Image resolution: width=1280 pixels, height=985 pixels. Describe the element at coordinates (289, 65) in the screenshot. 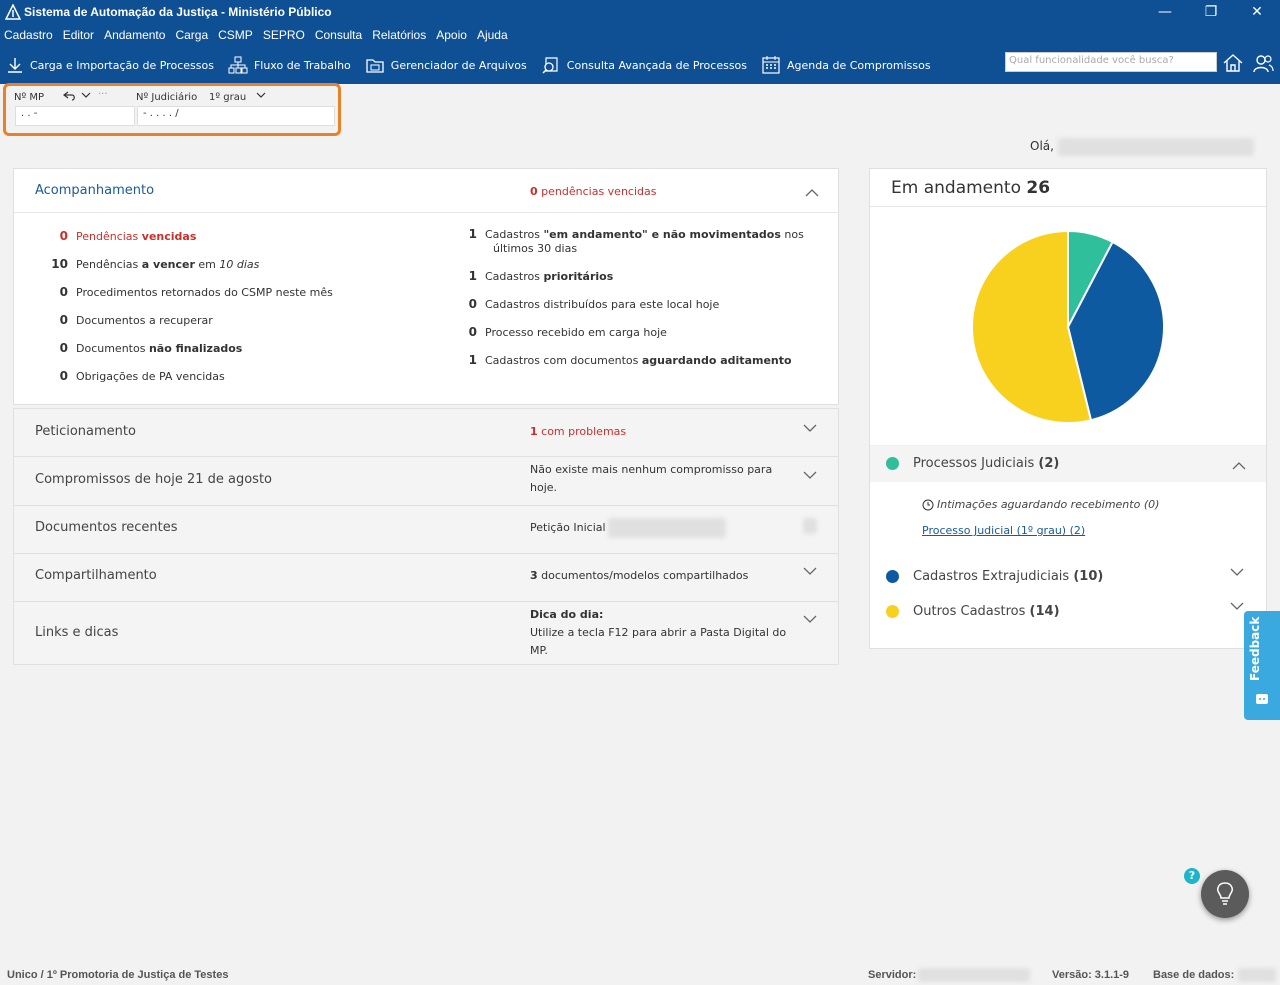

I see `fluxo-trabalho-button: Fluxo de Trabalho` at that location.